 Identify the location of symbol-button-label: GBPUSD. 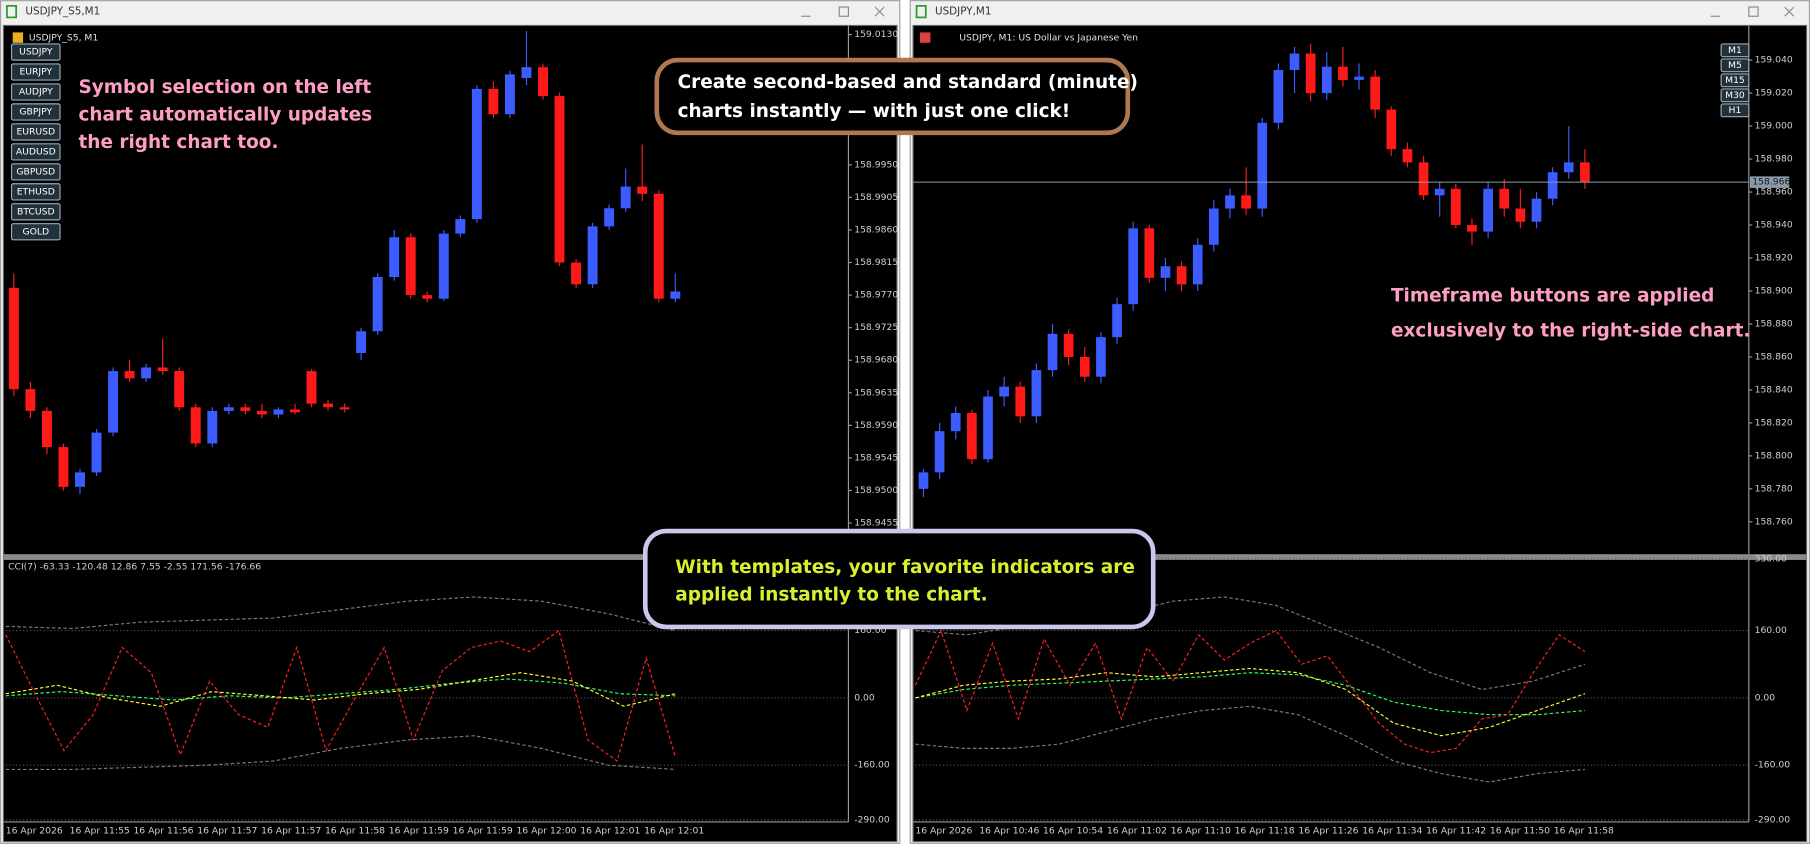
(35, 171).